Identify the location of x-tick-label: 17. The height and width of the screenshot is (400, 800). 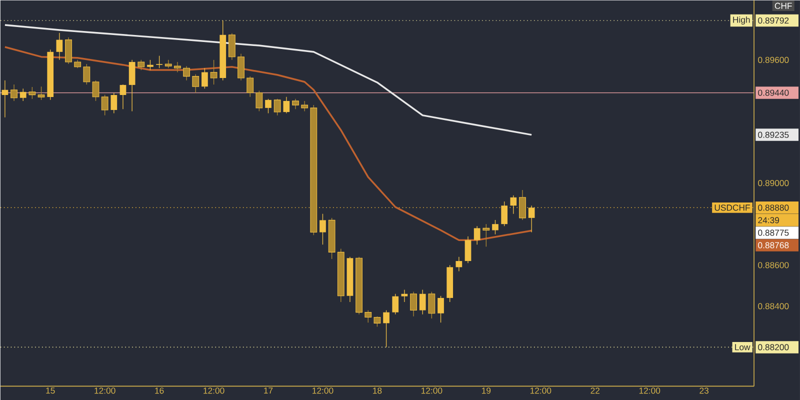
(268, 390).